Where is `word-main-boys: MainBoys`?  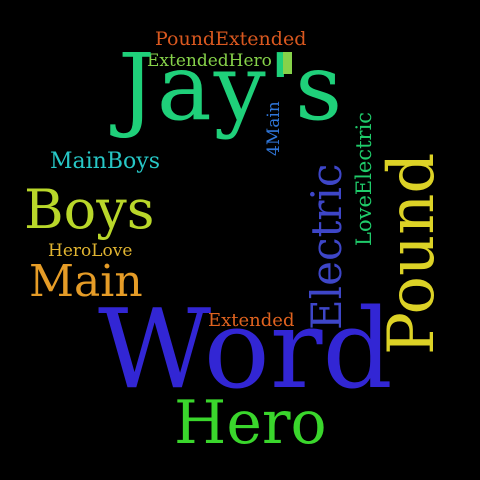
word-main-boys: MainBoys is located at coordinates (105, 161).